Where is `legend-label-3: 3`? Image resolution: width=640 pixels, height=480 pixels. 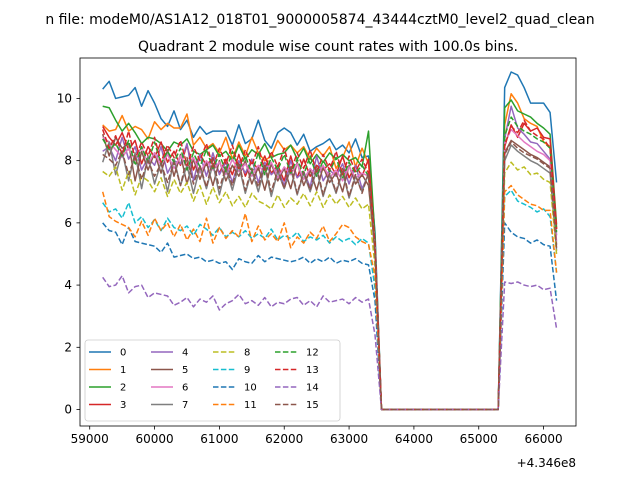
legend-label-3: 3 is located at coordinates (123, 405).